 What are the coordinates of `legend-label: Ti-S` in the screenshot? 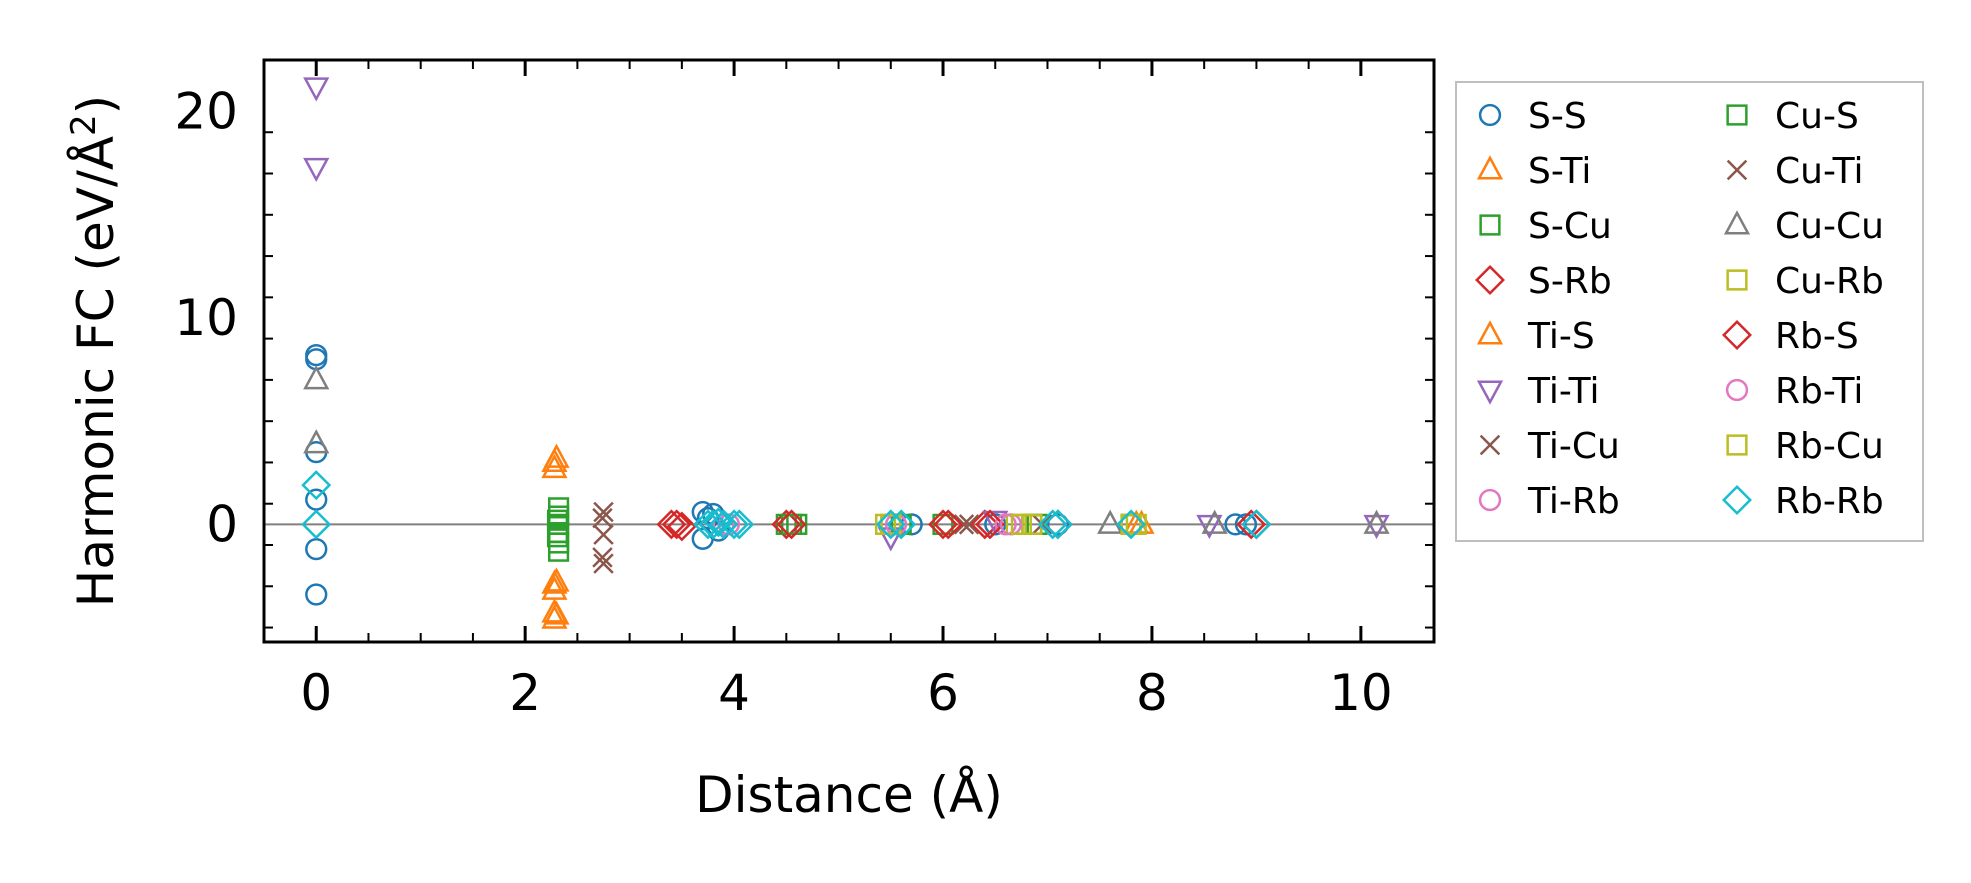 It's located at (1561, 336).